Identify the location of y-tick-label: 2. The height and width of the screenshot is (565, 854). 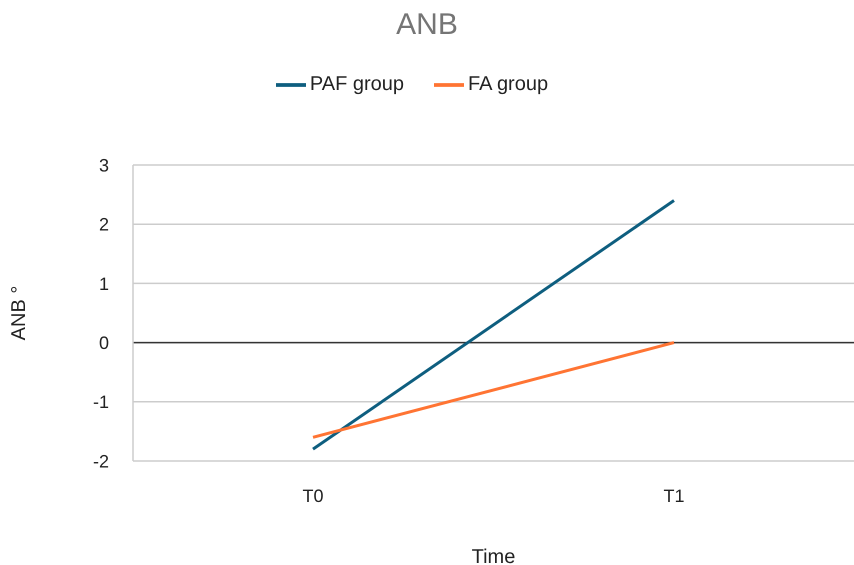
(103, 224).